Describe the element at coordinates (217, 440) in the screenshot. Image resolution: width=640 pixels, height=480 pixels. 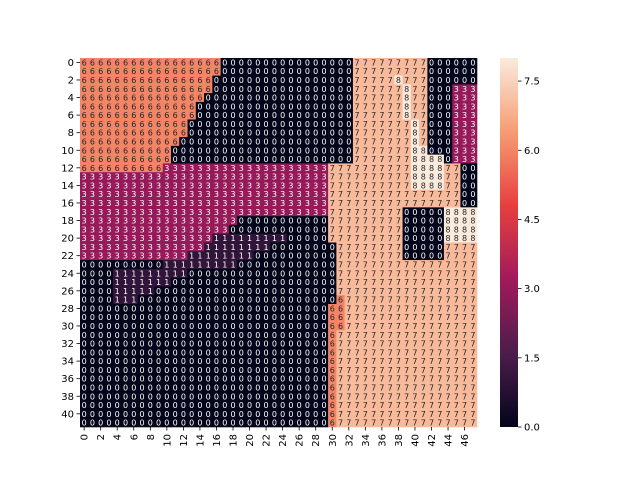
I see `x-tick-label: 16` at that location.